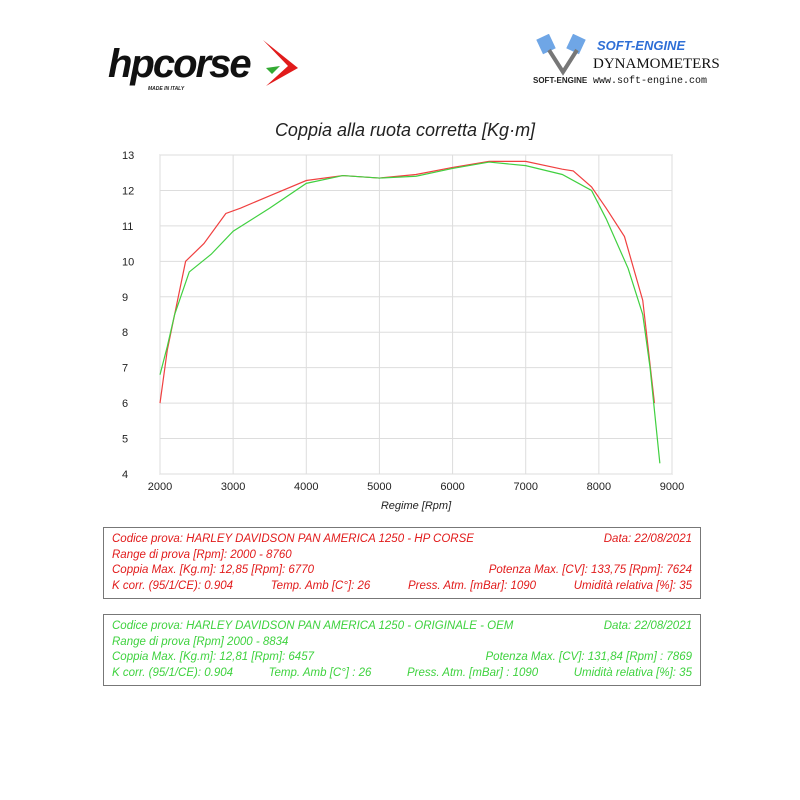  What do you see at coordinates (202, 554) in the screenshot?
I see `test-range: Range di prova [Rpm]: 2000 - 8760` at bounding box center [202, 554].